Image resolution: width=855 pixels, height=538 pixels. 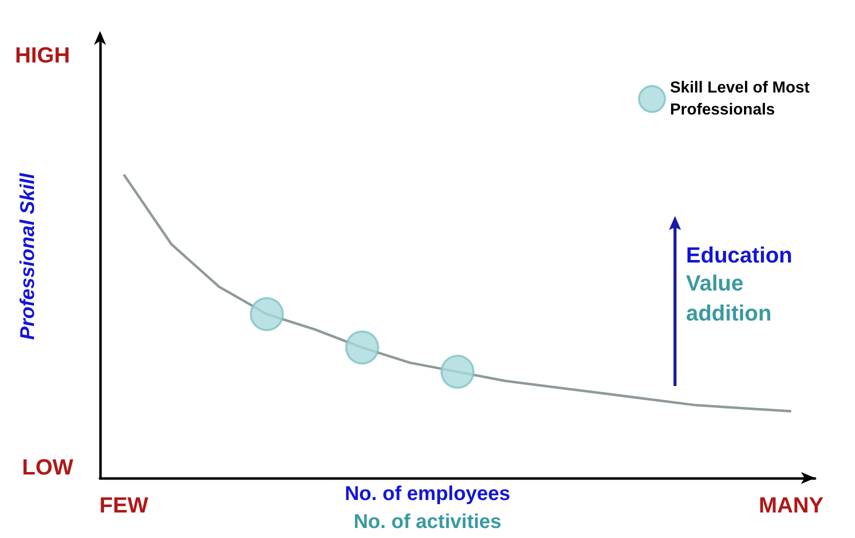 What do you see at coordinates (742, 99) in the screenshot?
I see `legend-label: Skill Level of Most Professionals` at bounding box center [742, 99].